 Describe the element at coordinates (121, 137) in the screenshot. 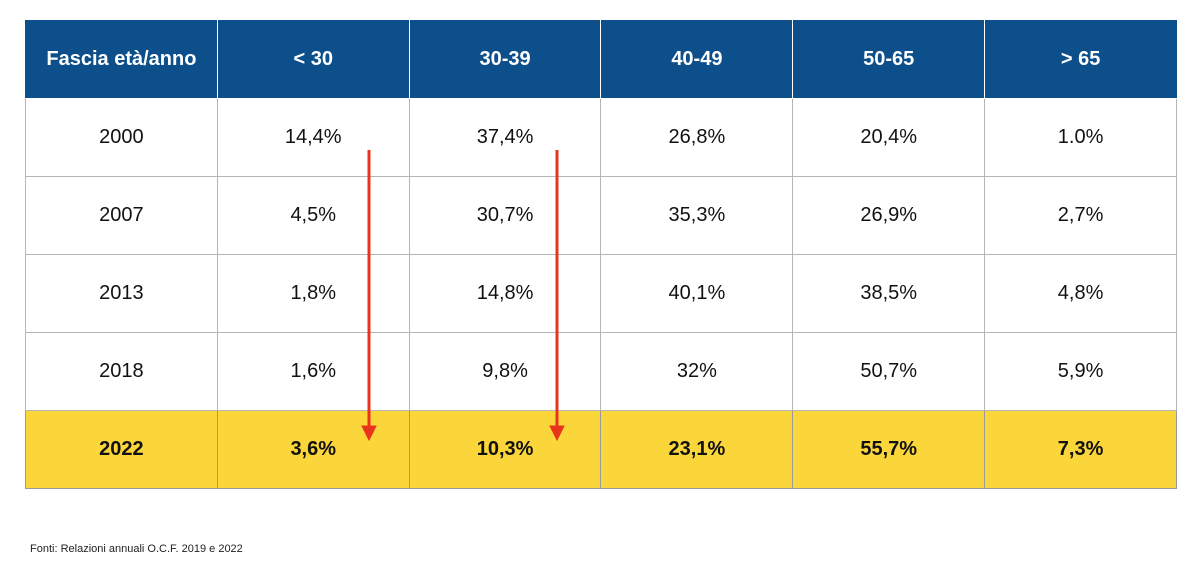

I see `row-label: 2000` at that location.